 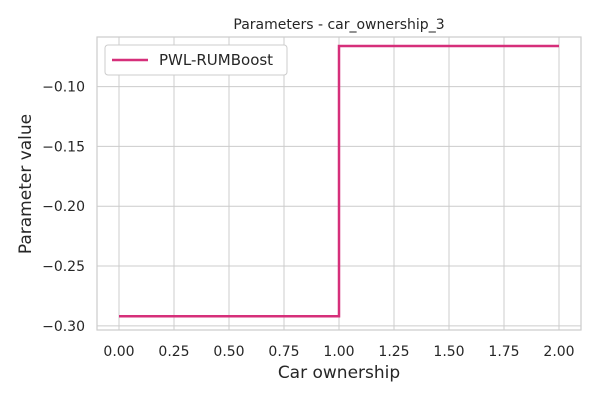 I want to click on y-tick-label: −0.30, so click(x=63, y=327).